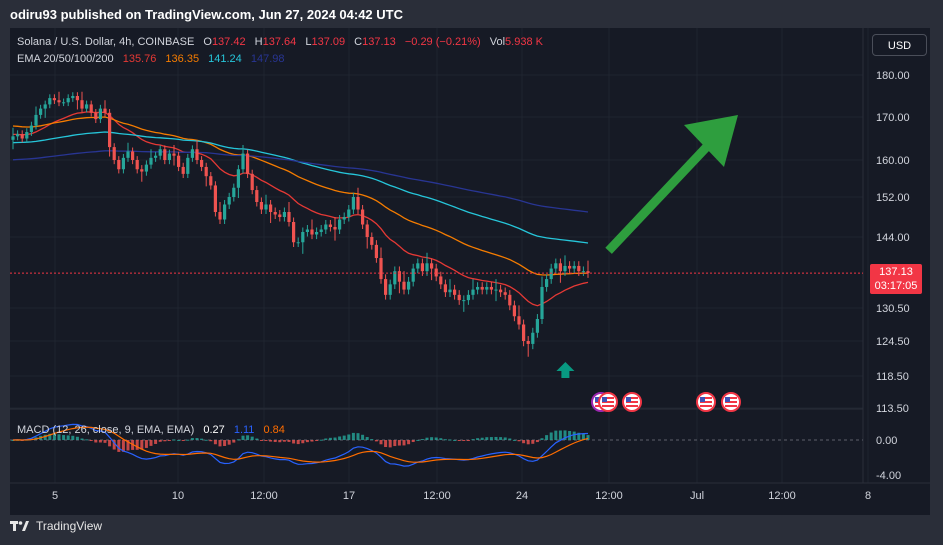 The height and width of the screenshot is (545, 943). Describe the element at coordinates (328, 42) in the screenshot. I see `low-value: 137.09` at that location.